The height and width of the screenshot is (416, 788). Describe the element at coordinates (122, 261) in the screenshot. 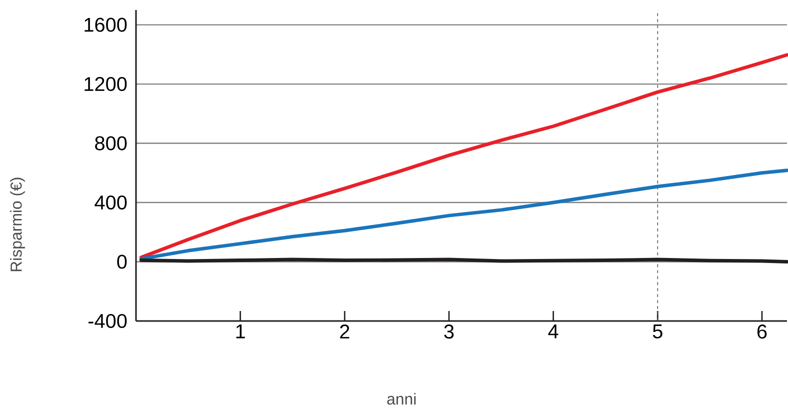

I see `y-tick-label: 0` at that location.